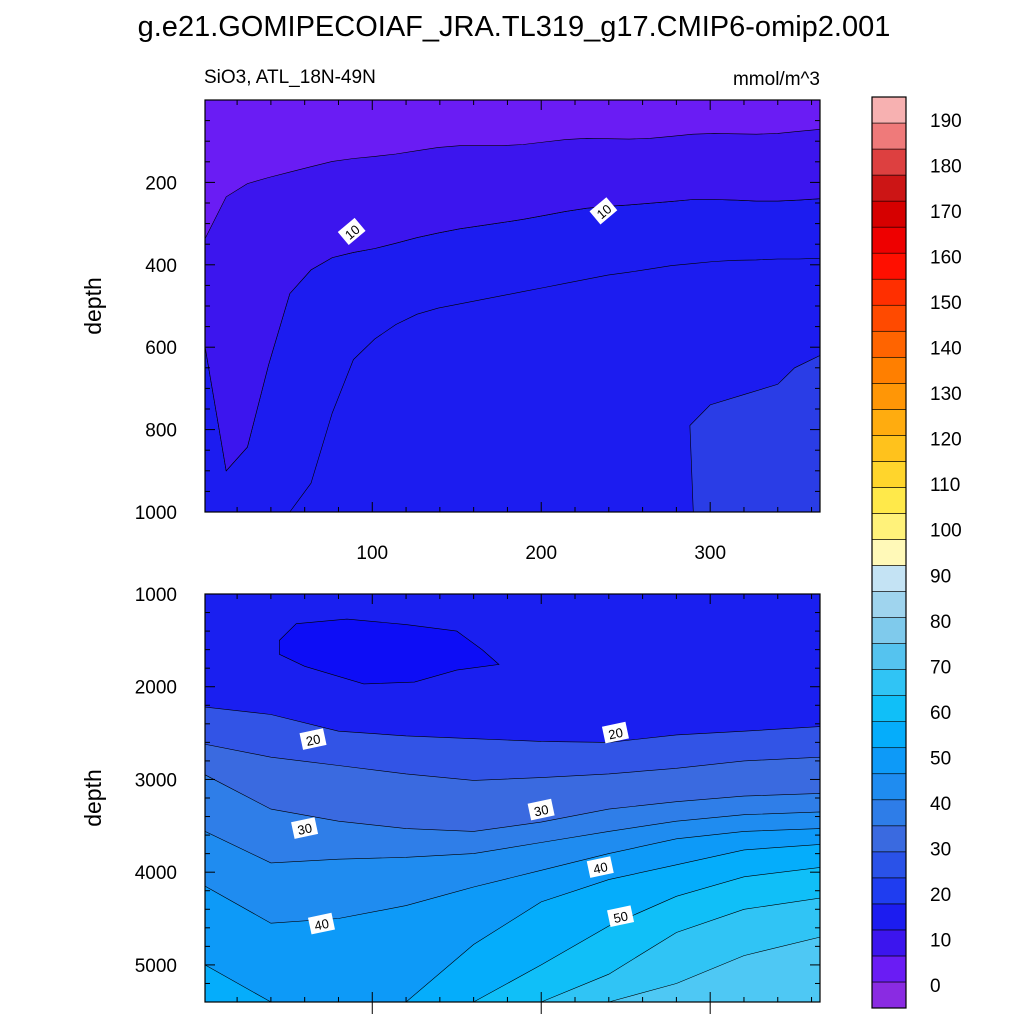 The height and width of the screenshot is (1024, 1024). I want to click on upper-y-tick-label: 200, so click(161, 183).